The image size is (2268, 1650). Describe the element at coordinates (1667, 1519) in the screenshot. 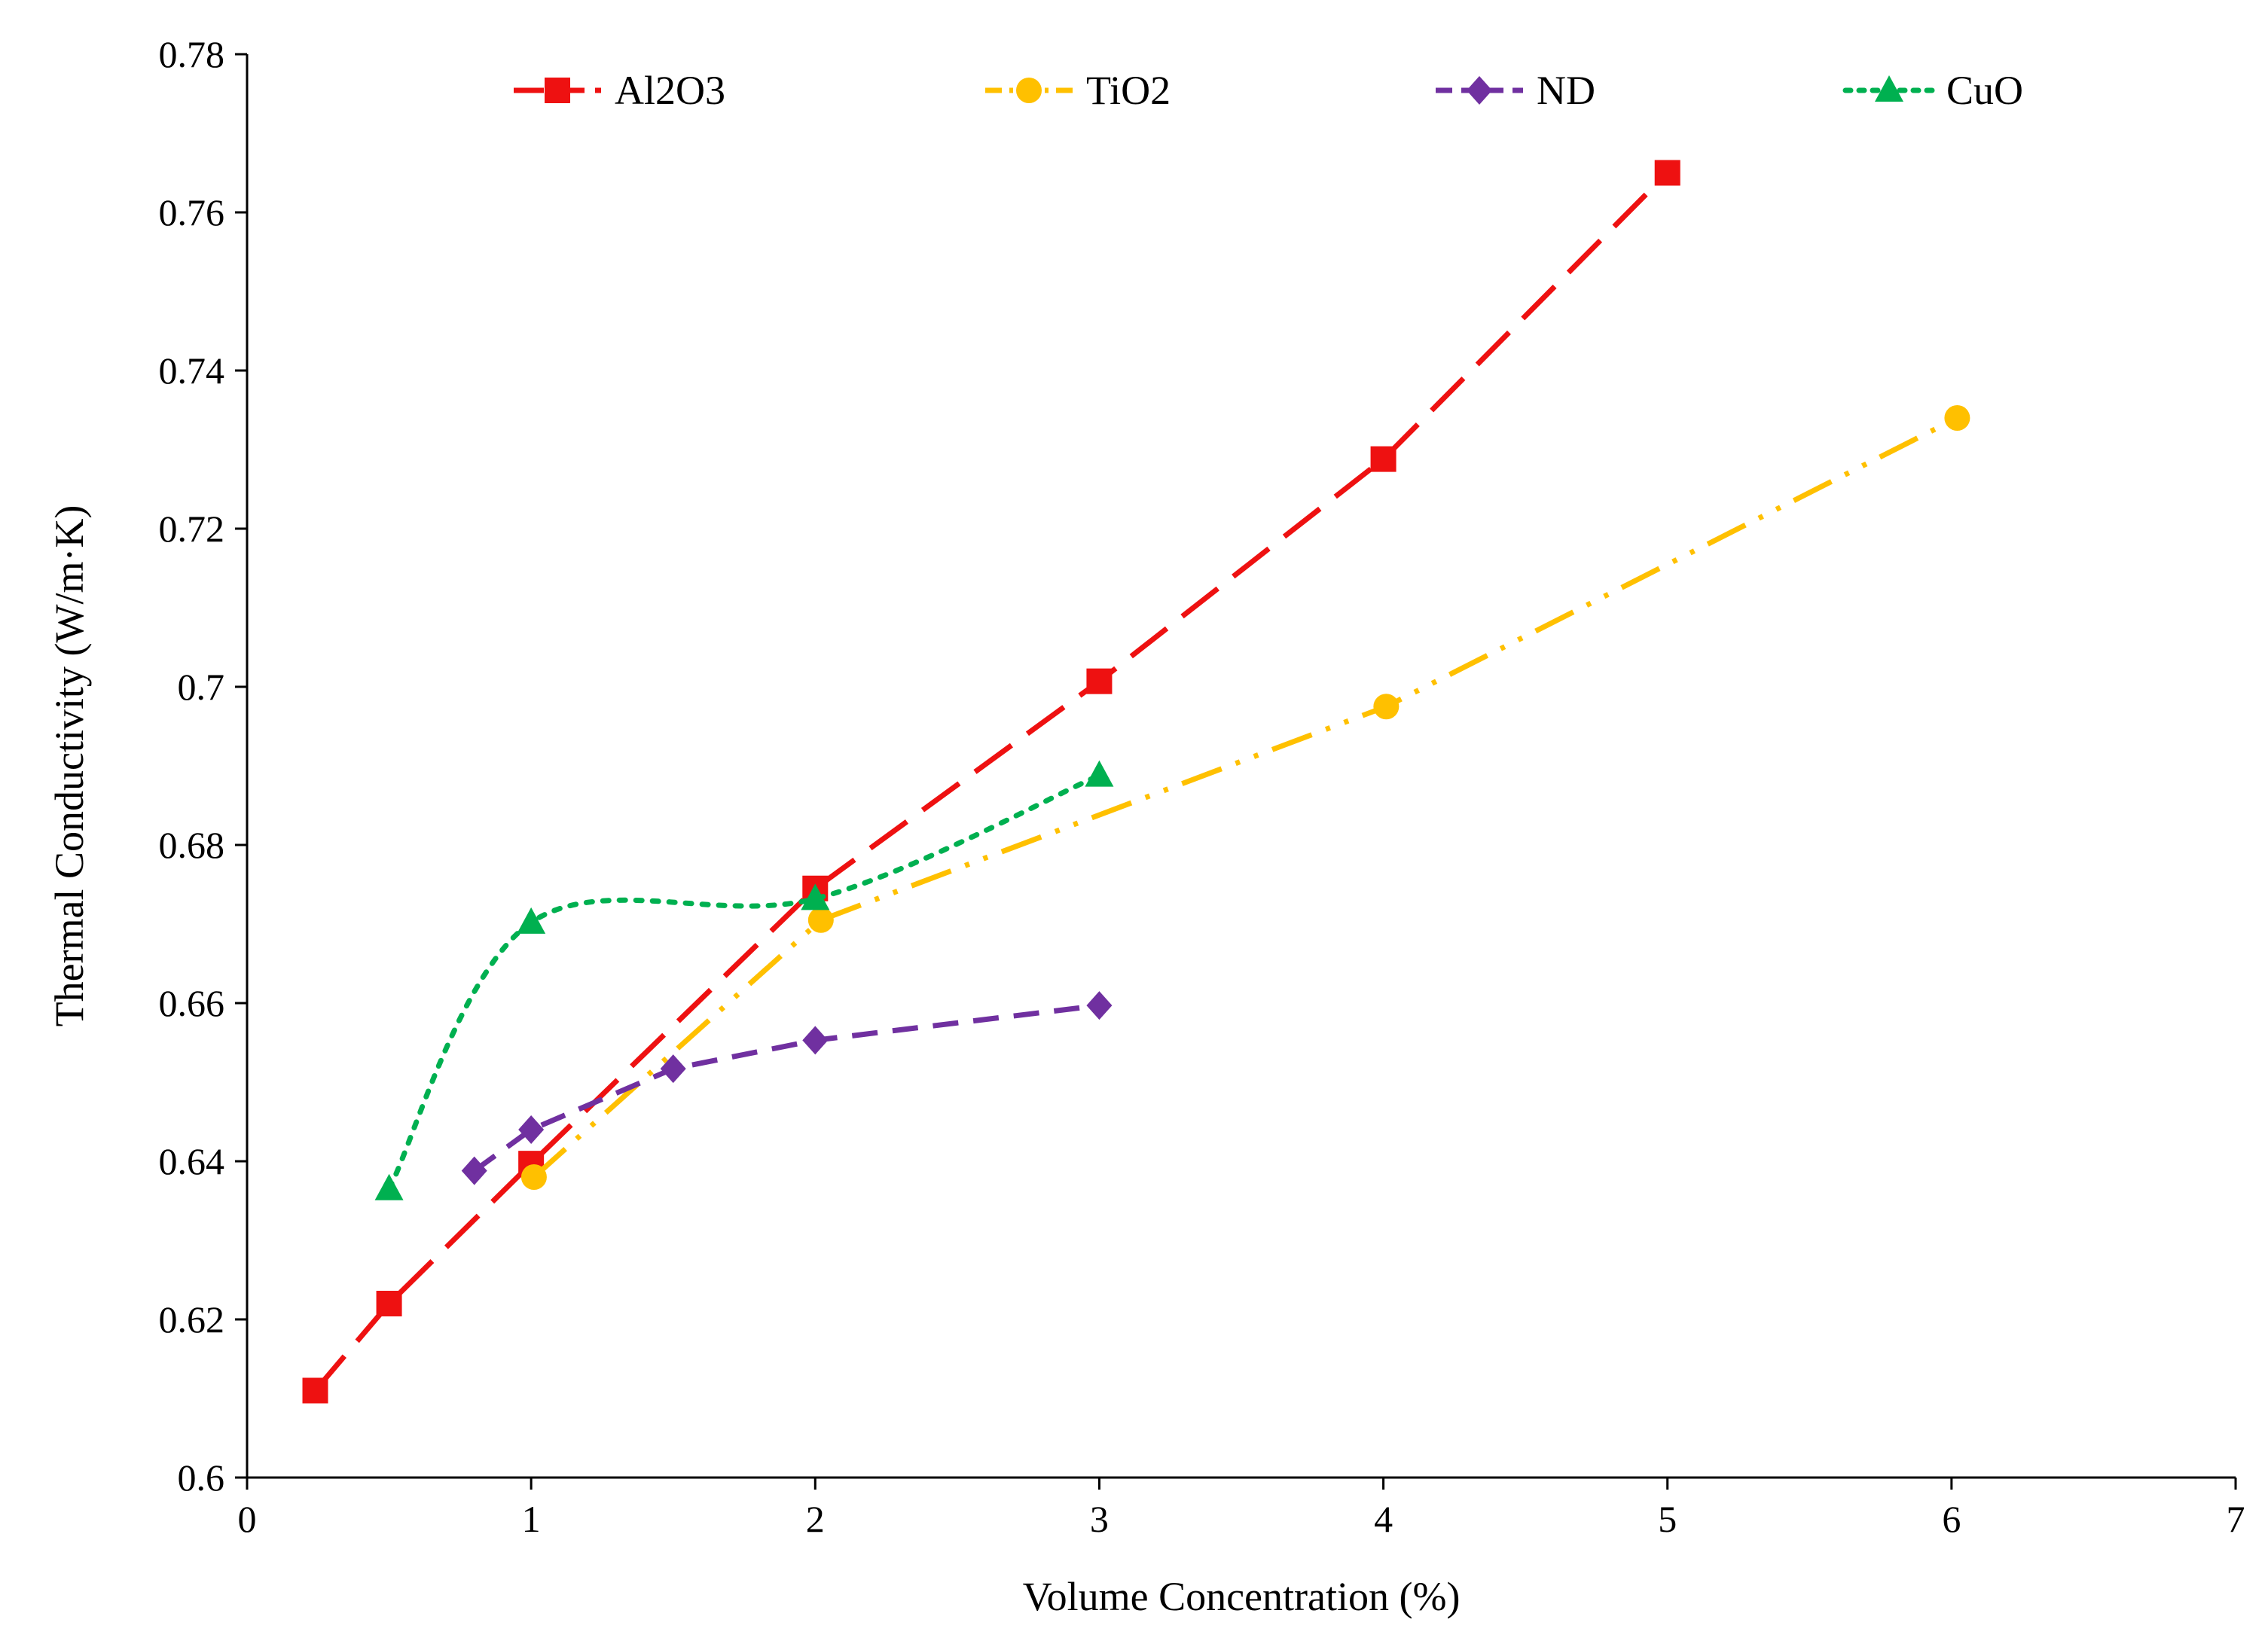

I see `x-tick-label: 5` at that location.